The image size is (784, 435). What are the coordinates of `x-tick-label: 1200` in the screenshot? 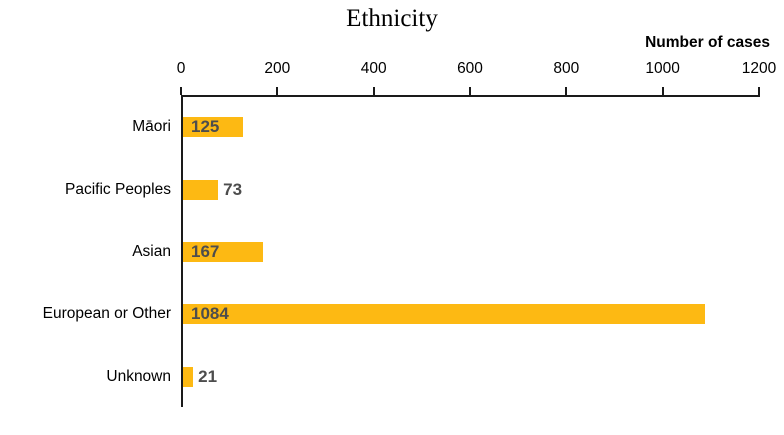 It's located at (759, 68).